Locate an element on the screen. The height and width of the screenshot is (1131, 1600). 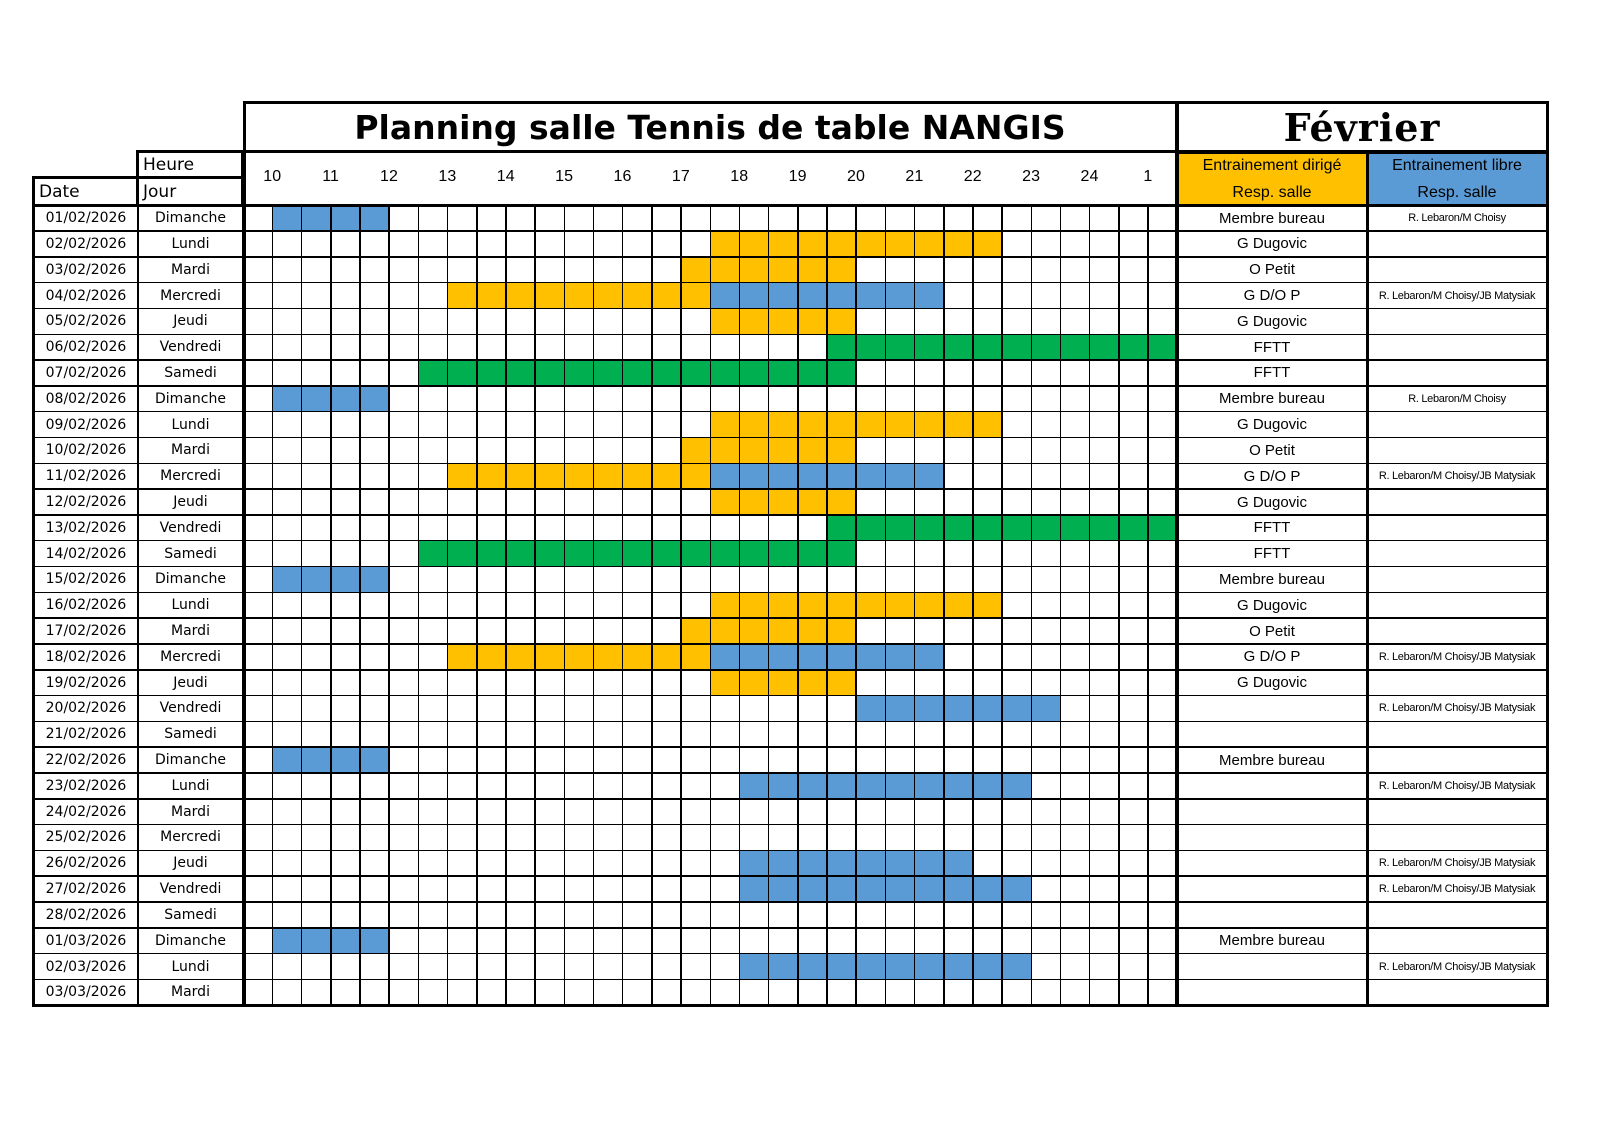
hour-label: 17 is located at coordinates (680, 176).